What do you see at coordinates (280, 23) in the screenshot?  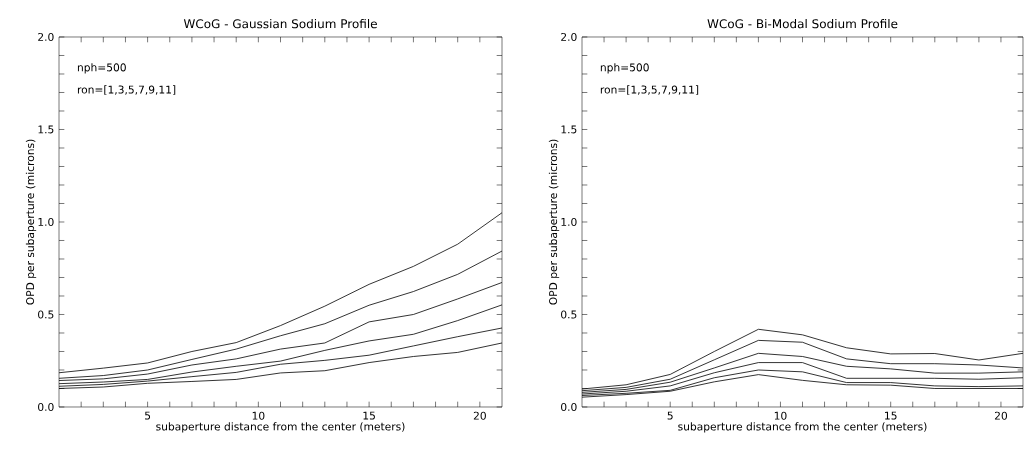 I see `chart-title: WCoG - Gaussian Sodium Profile` at bounding box center [280, 23].